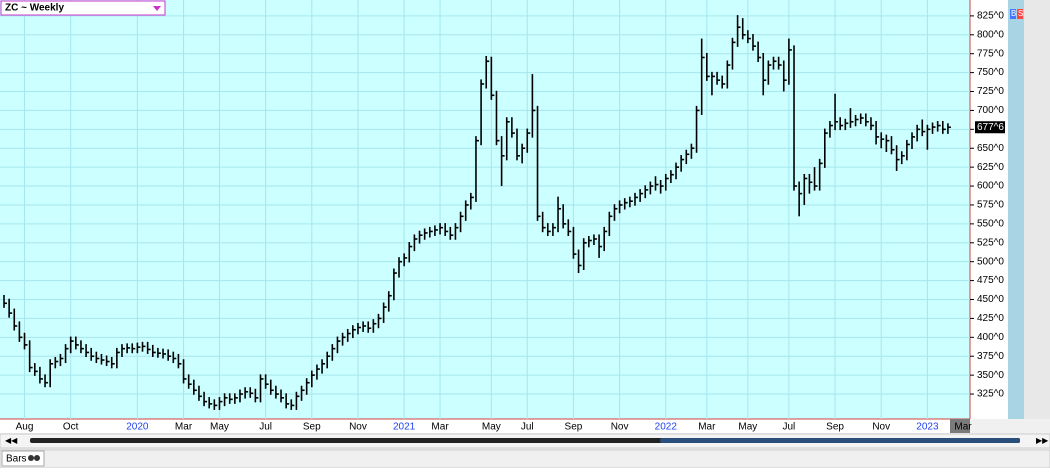 This screenshot has width=1050, height=473. I want to click on status-bar, so click(525, 459).